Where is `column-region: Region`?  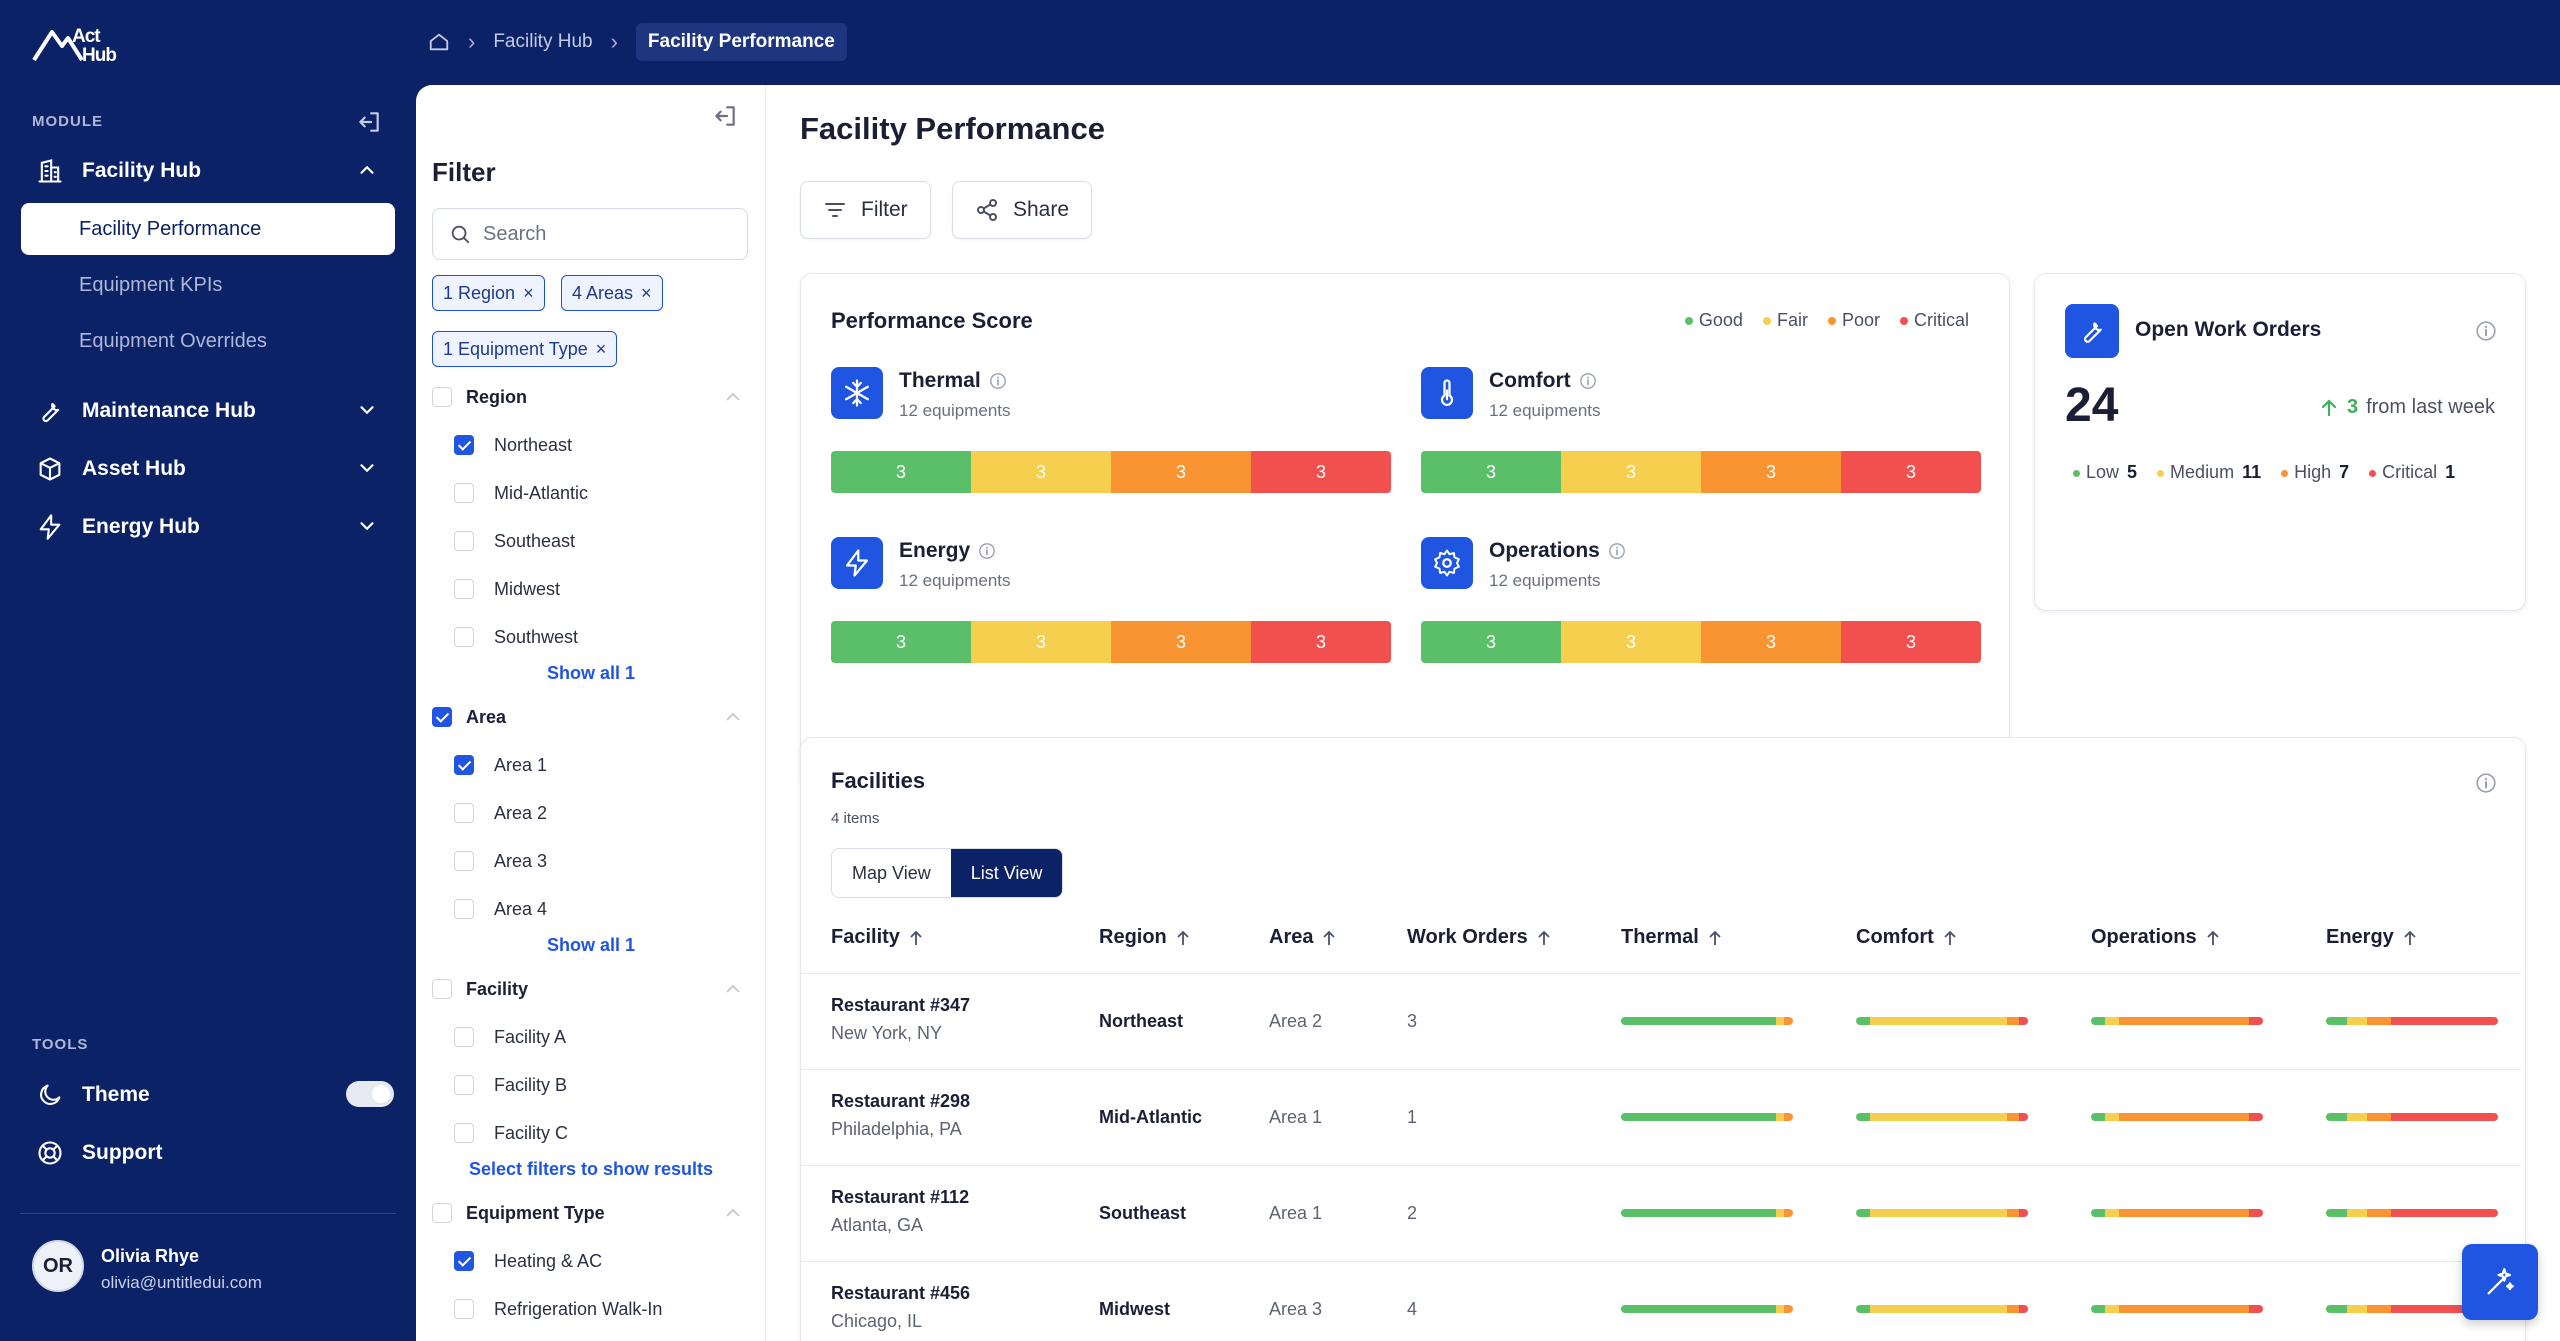
column-region: Region is located at coordinates (1145, 937).